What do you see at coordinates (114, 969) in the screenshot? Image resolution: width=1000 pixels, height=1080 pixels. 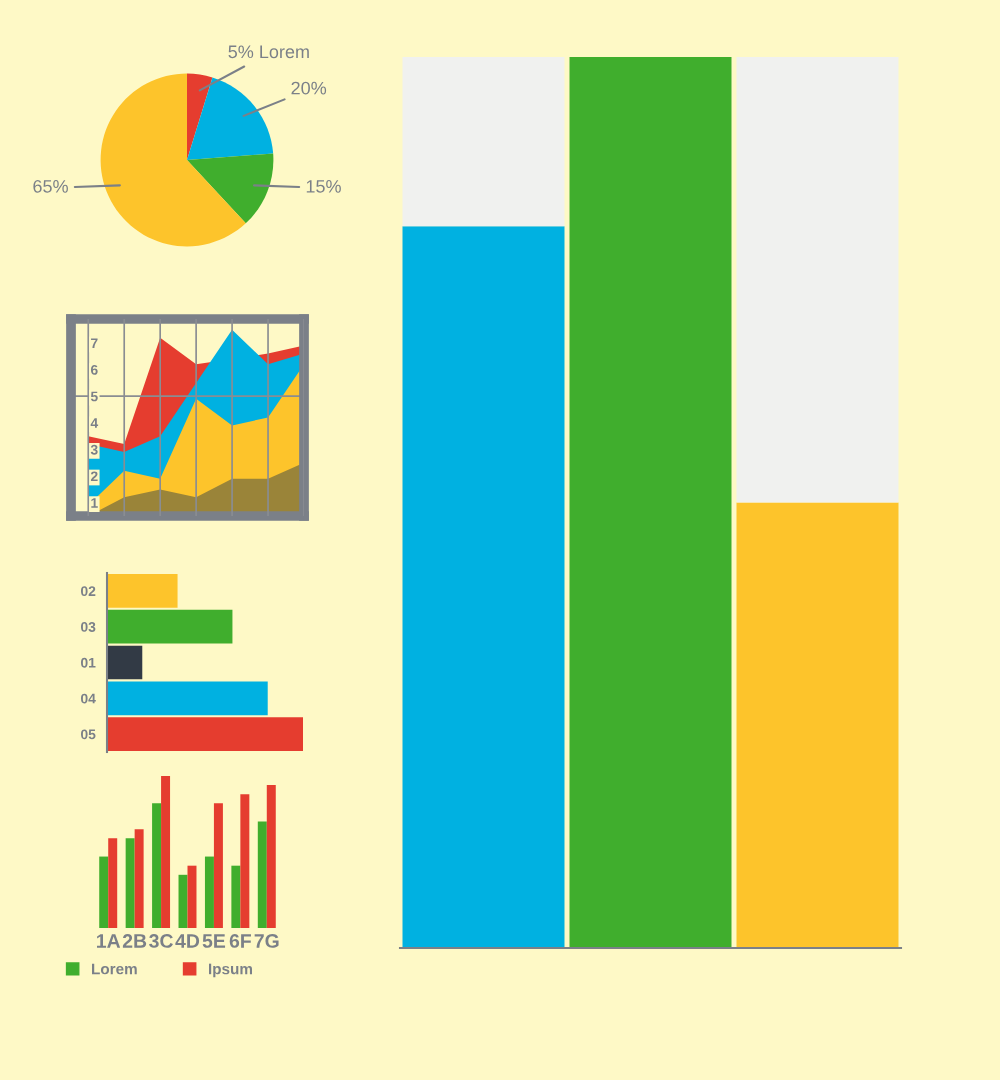 I see `legend-label: Lorem` at bounding box center [114, 969].